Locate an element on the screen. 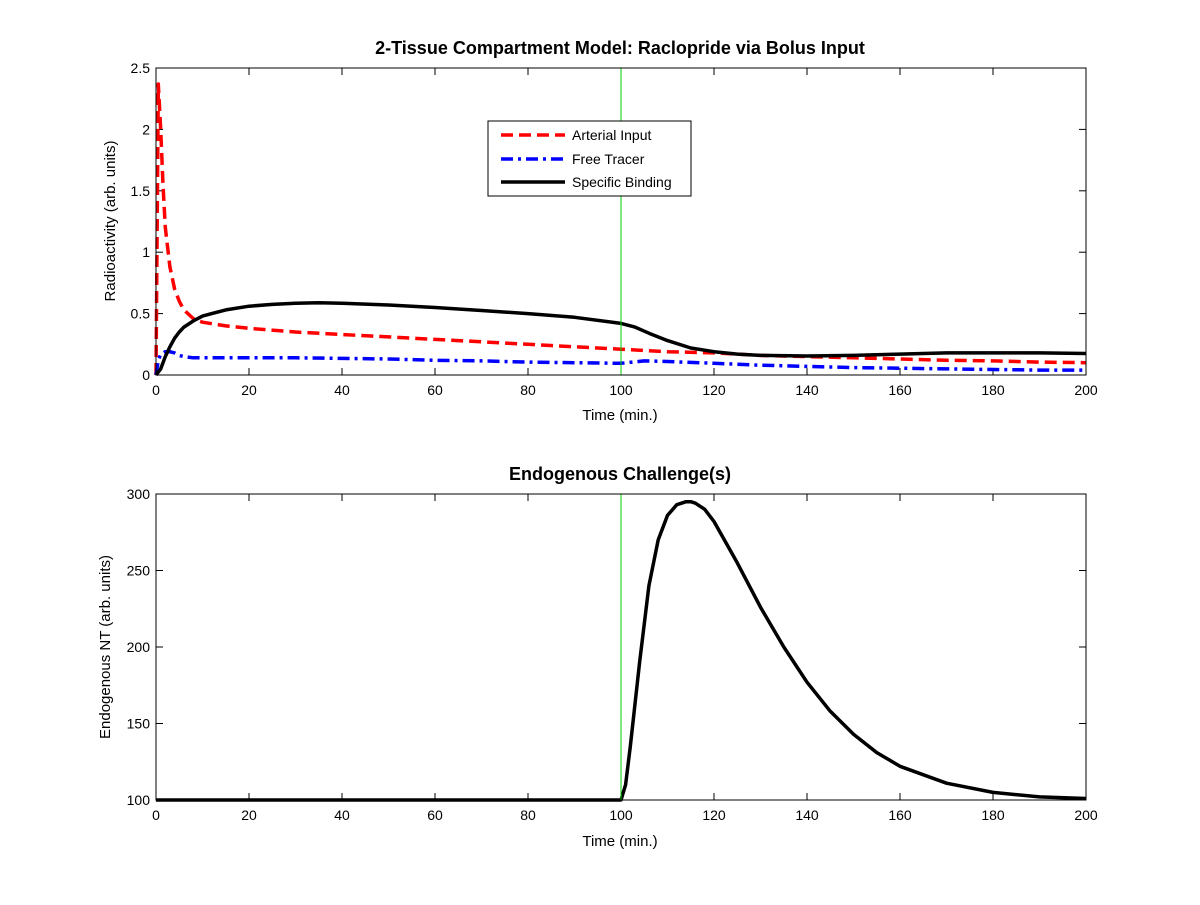 The height and width of the screenshot is (905, 1200). y-tick-label: 150 is located at coordinates (139, 724).